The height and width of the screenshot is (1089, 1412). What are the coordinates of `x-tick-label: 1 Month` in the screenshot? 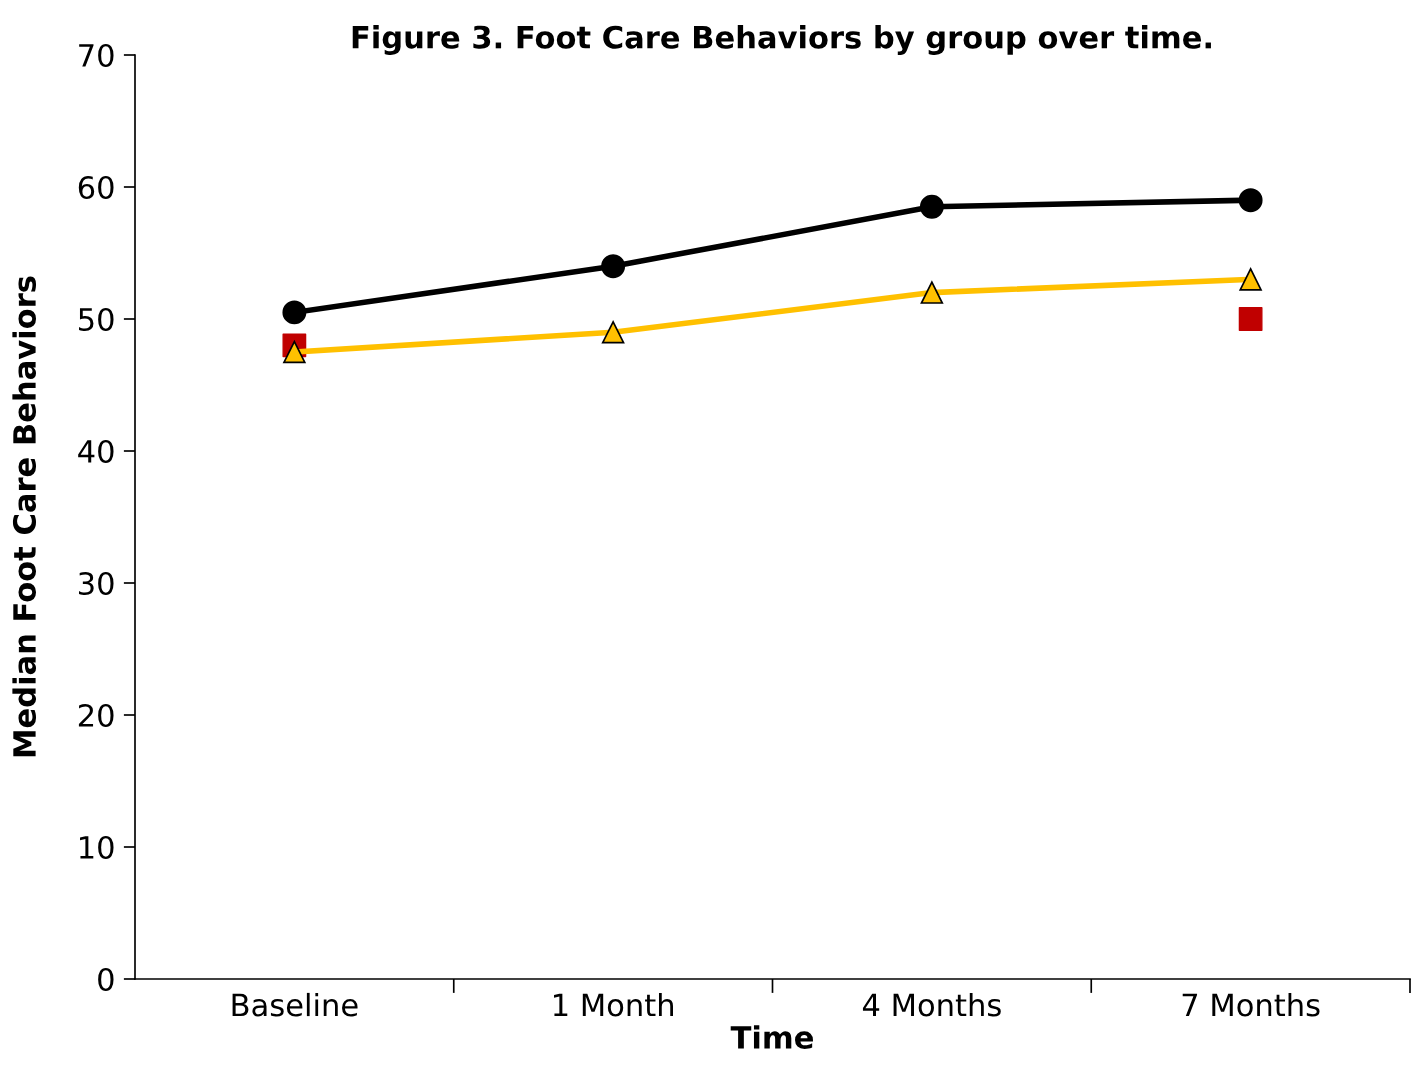 It's located at (613, 1004).